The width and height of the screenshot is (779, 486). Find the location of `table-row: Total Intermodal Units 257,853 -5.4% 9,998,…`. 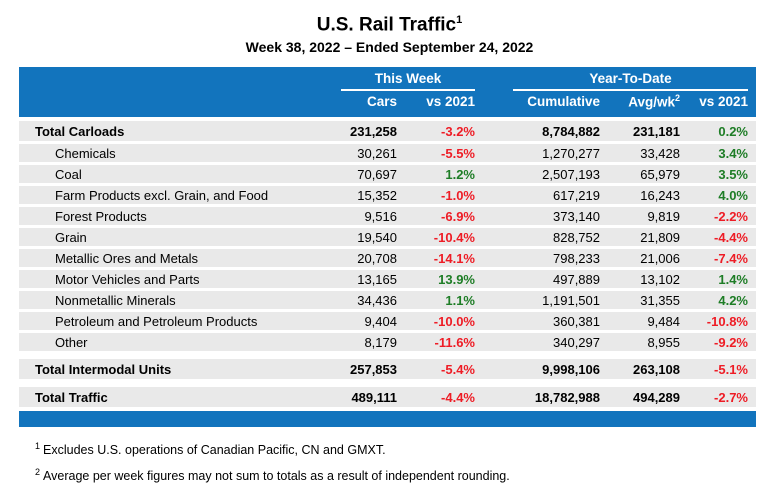

table-row: Total Intermodal Units 257,853 -5.4% 9,998,… is located at coordinates (387, 369).